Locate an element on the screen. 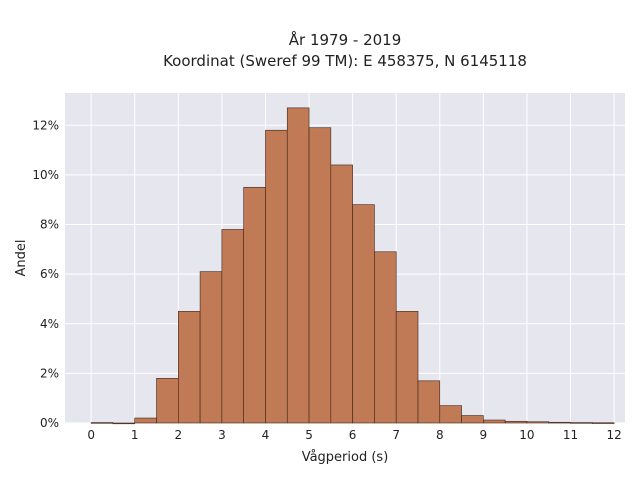 This screenshot has width=640, height=480. x-tick-label-5: 5 is located at coordinates (309, 435).